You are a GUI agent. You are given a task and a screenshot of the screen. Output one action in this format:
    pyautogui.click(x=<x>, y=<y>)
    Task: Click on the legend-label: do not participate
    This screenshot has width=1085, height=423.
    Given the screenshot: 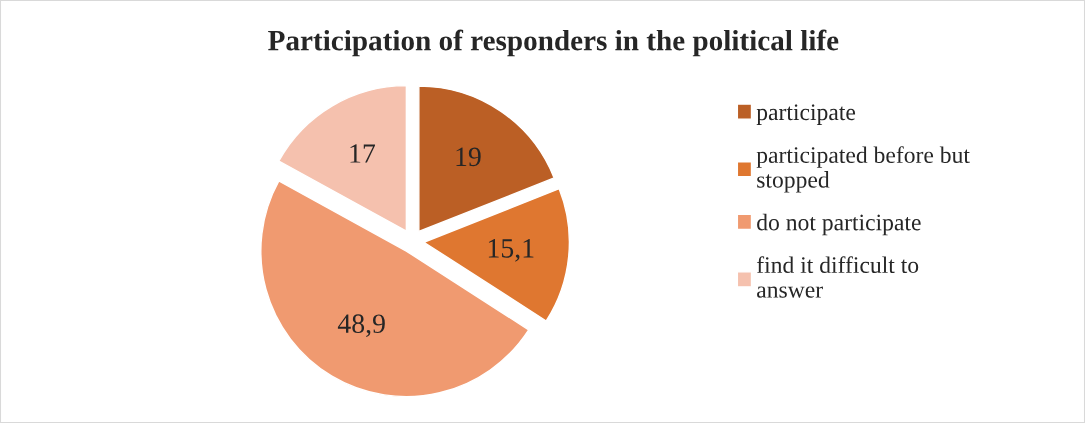 What is the action you would take?
    pyautogui.click(x=839, y=224)
    